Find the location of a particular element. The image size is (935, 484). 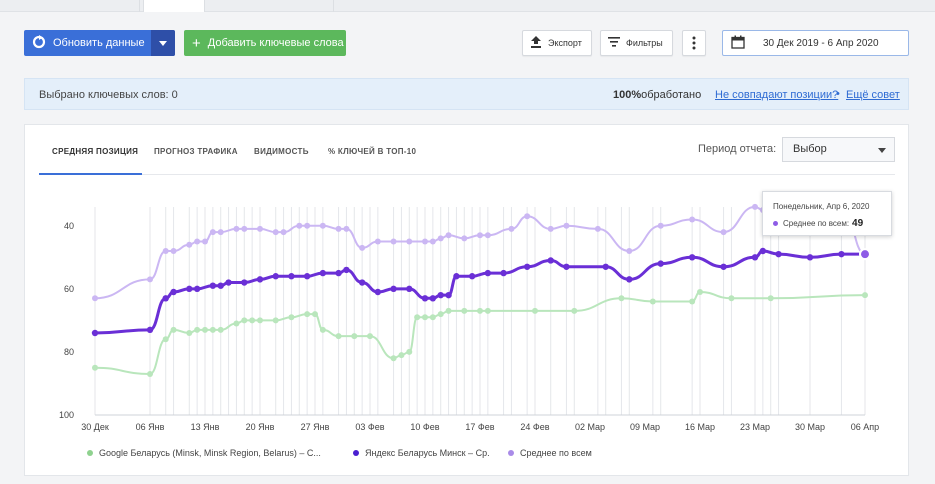

legend-item-average: Среднее по всем is located at coordinates (550, 453).